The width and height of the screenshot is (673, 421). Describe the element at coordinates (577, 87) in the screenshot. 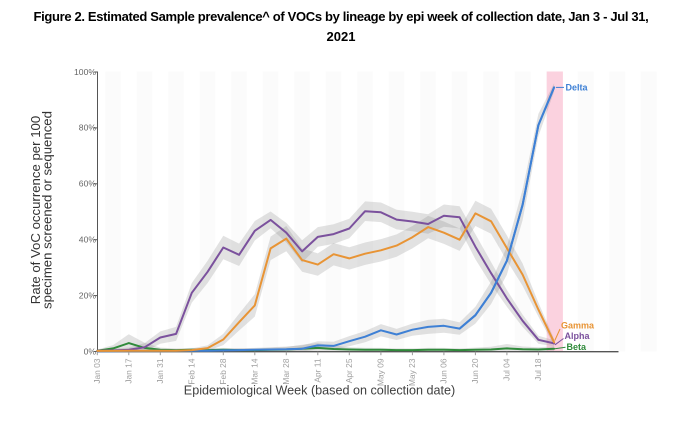

I see `svg-text: Delta` at that location.